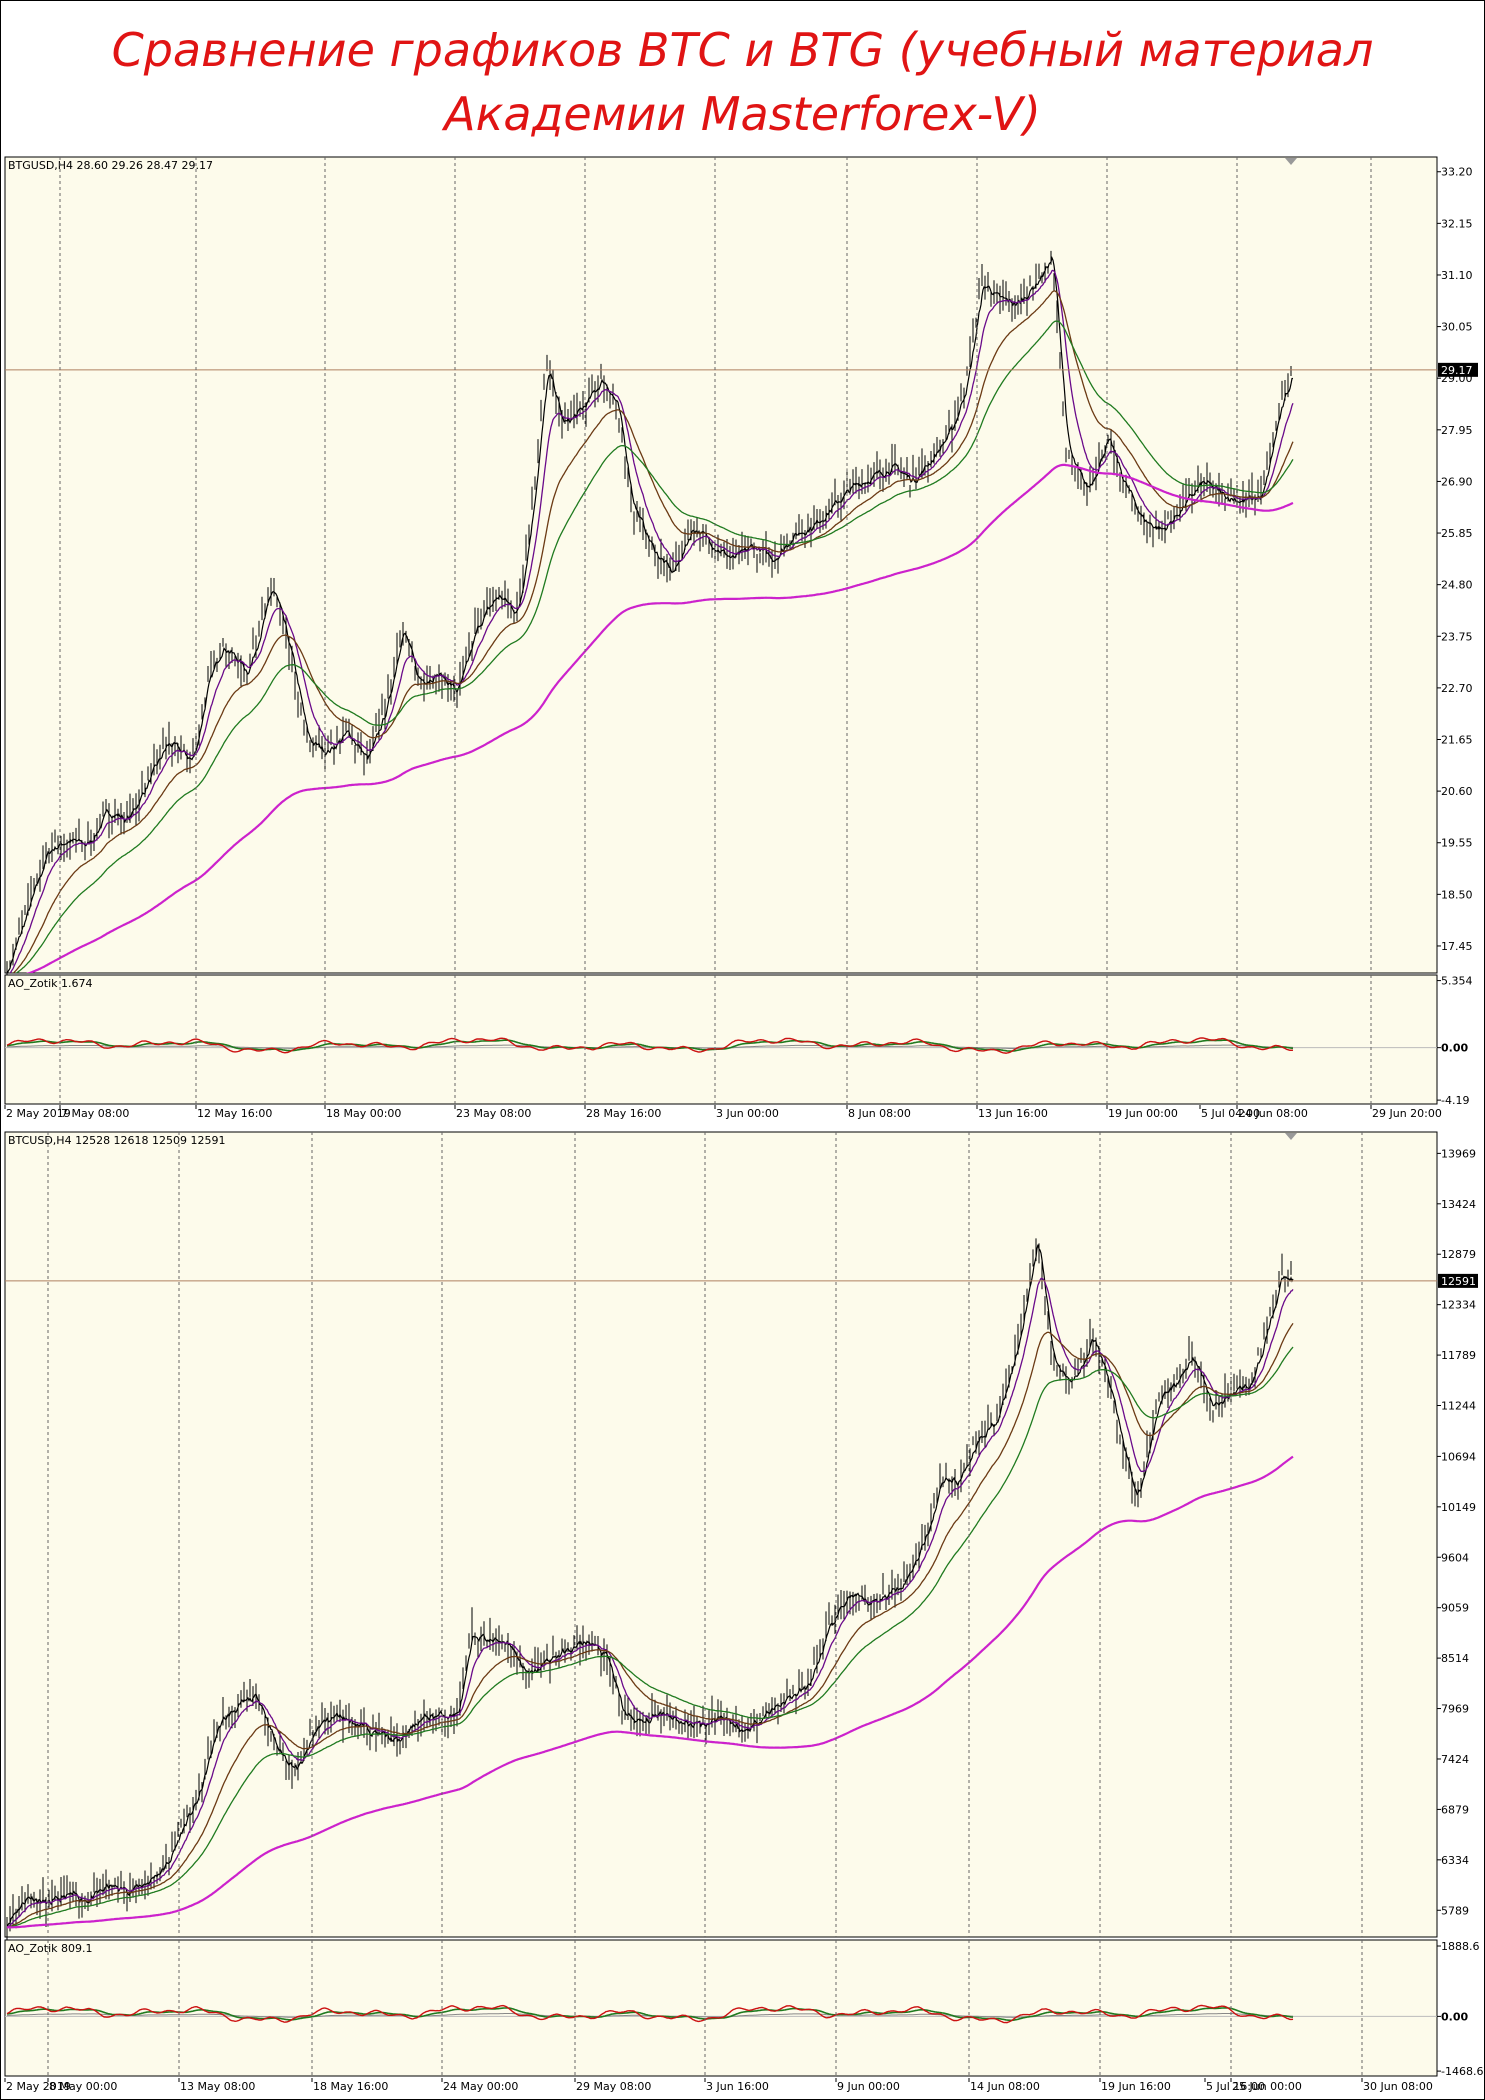 The image size is (1485, 2100). I want to click on btc-ao-red-line, so click(650, 2014).